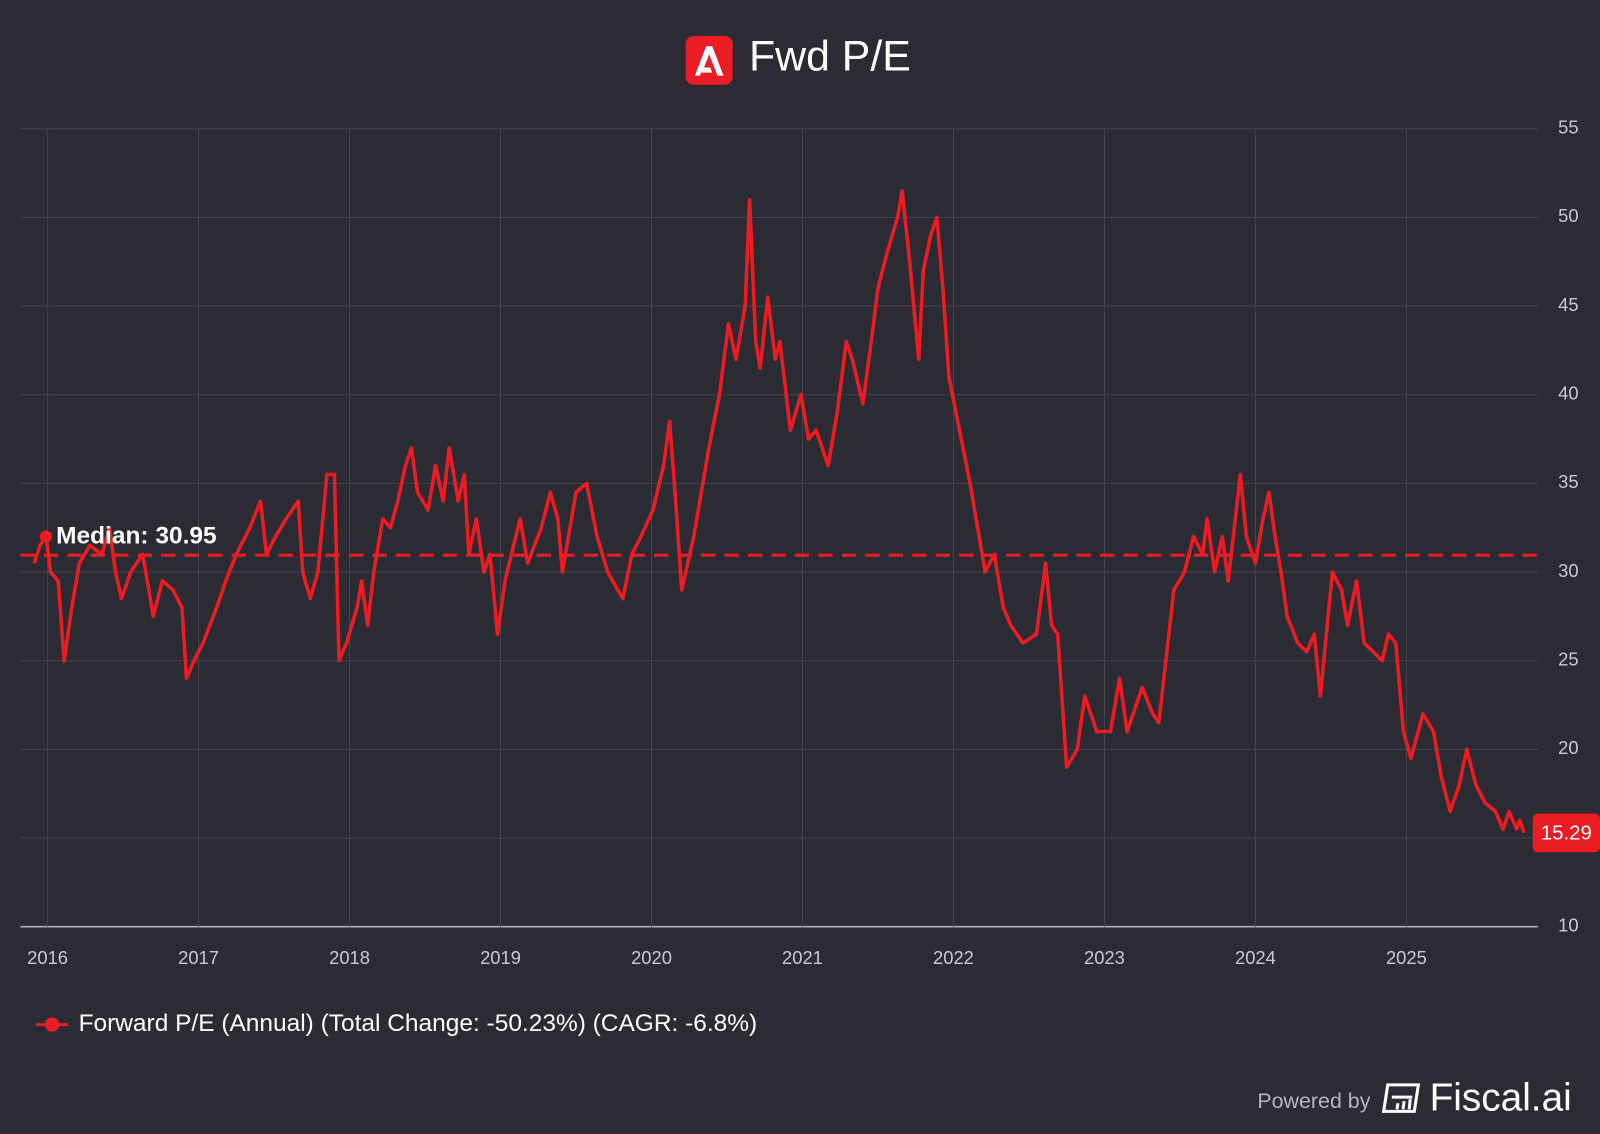  I want to click on last-value-badge, so click(1566, 833).